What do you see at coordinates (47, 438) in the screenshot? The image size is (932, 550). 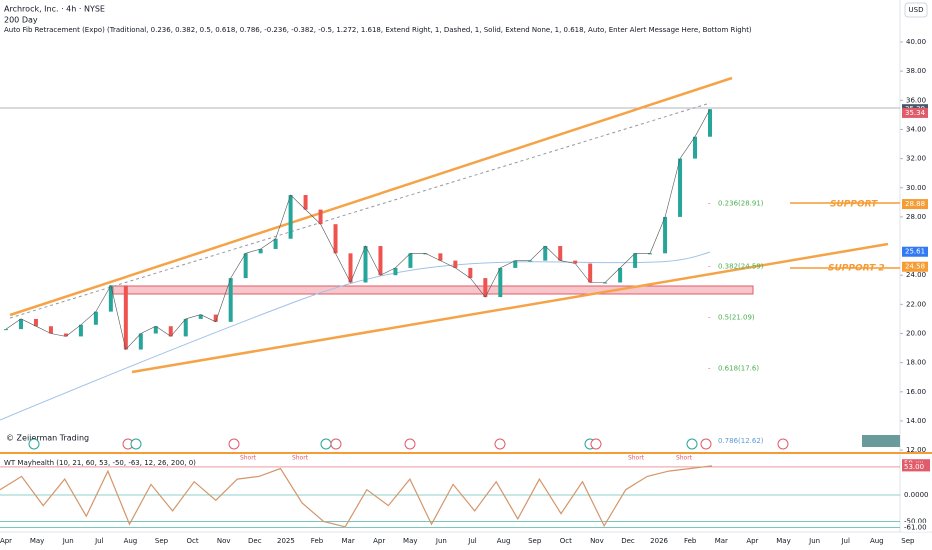 I see `credit: © Zeiierman Trading` at bounding box center [47, 438].